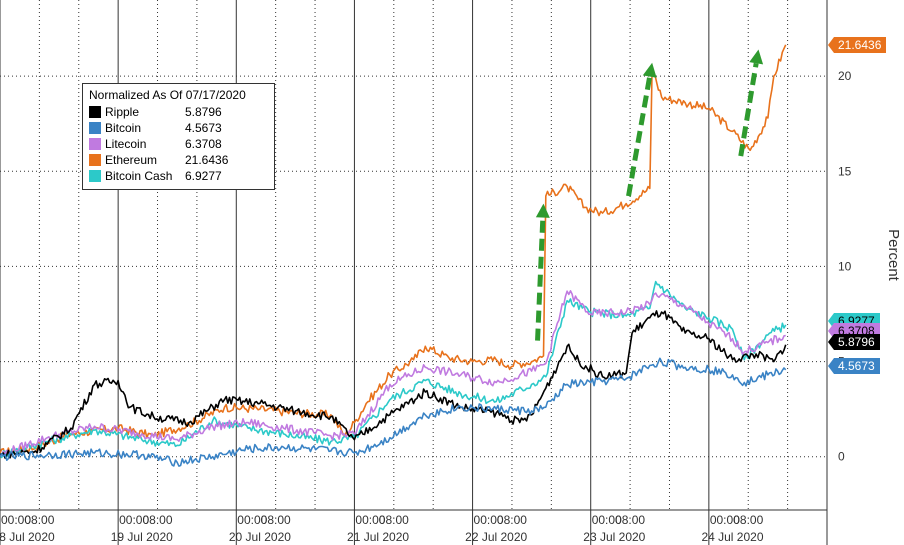 The width and height of the screenshot is (904, 545). I want to click on legend-value: 21.6436, so click(207, 160).